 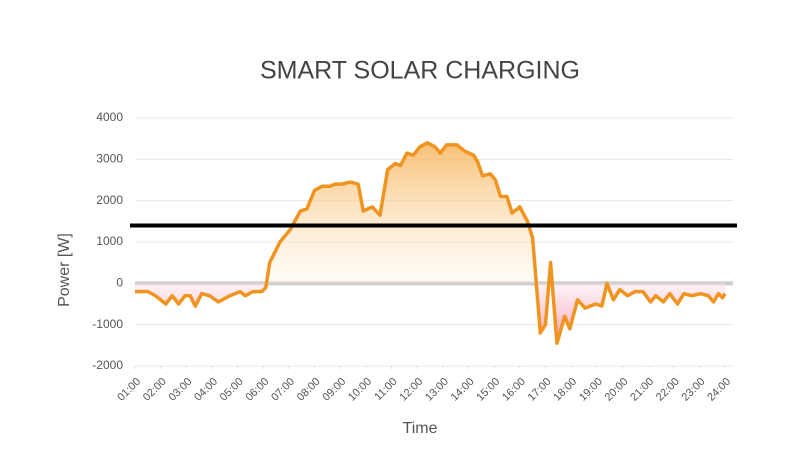 What do you see at coordinates (109, 117) in the screenshot?
I see `y-tick-label: 4000` at bounding box center [109, 117].